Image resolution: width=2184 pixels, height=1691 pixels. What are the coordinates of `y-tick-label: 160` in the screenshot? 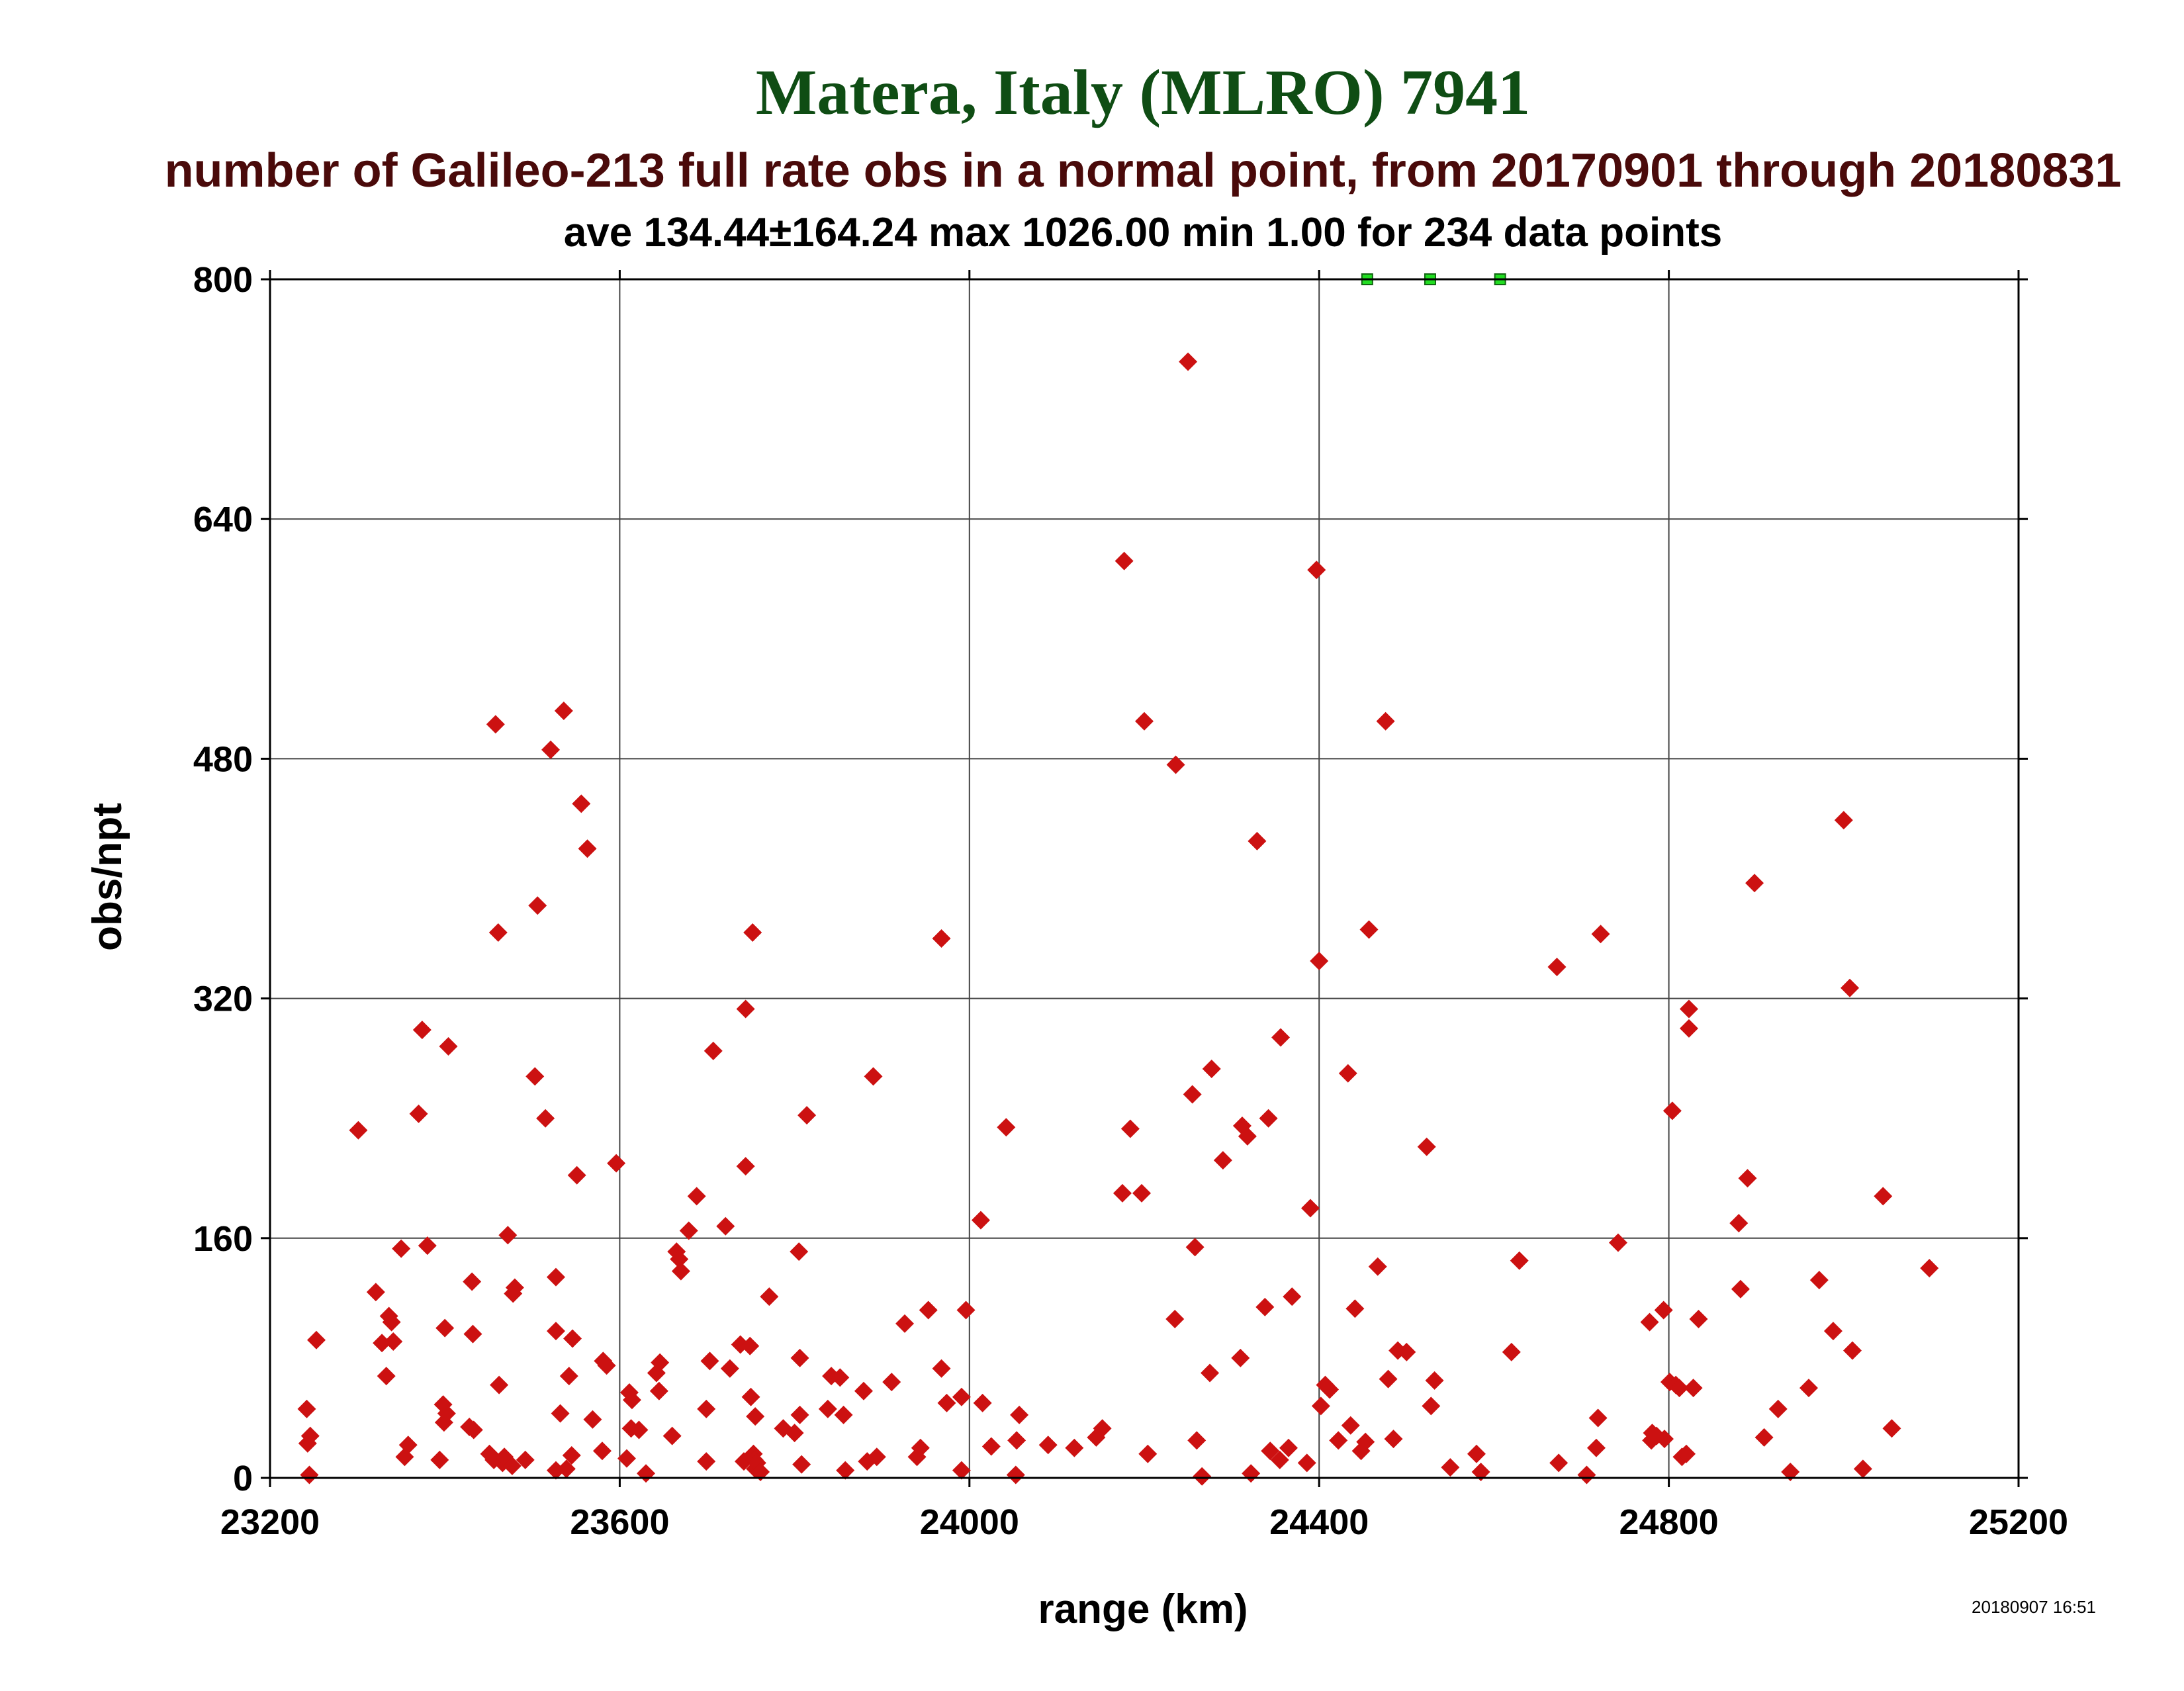 It's located at (223, 1239).